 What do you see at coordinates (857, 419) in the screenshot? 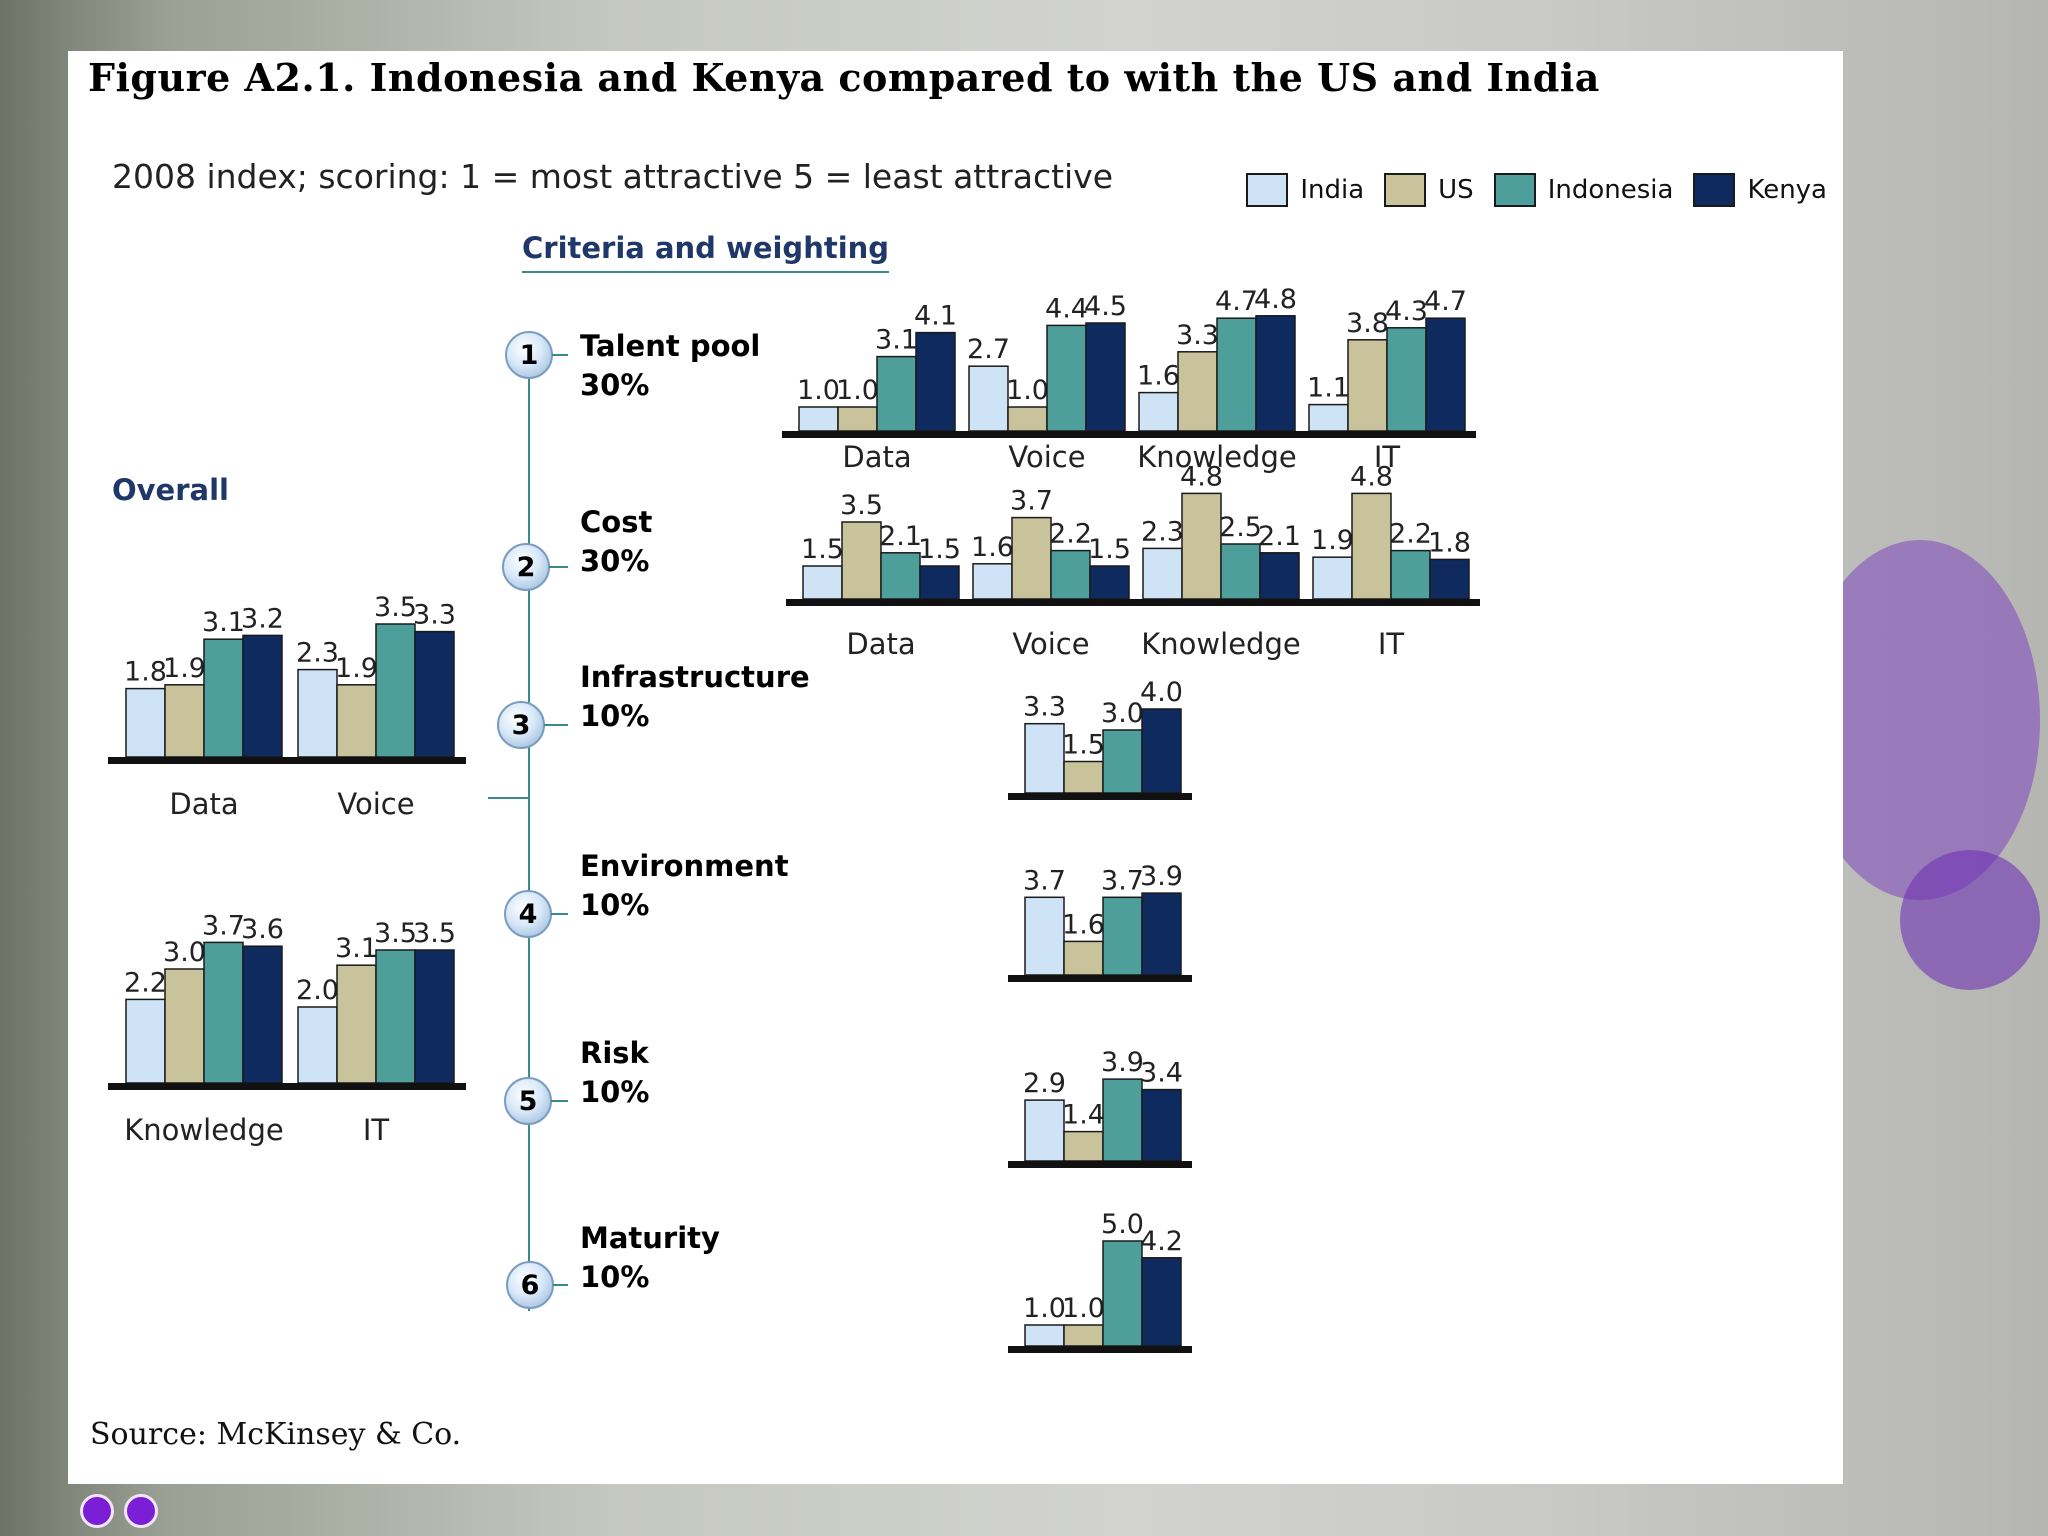
I see `bar-talent-pool-us` at bounding box center [857, 419].